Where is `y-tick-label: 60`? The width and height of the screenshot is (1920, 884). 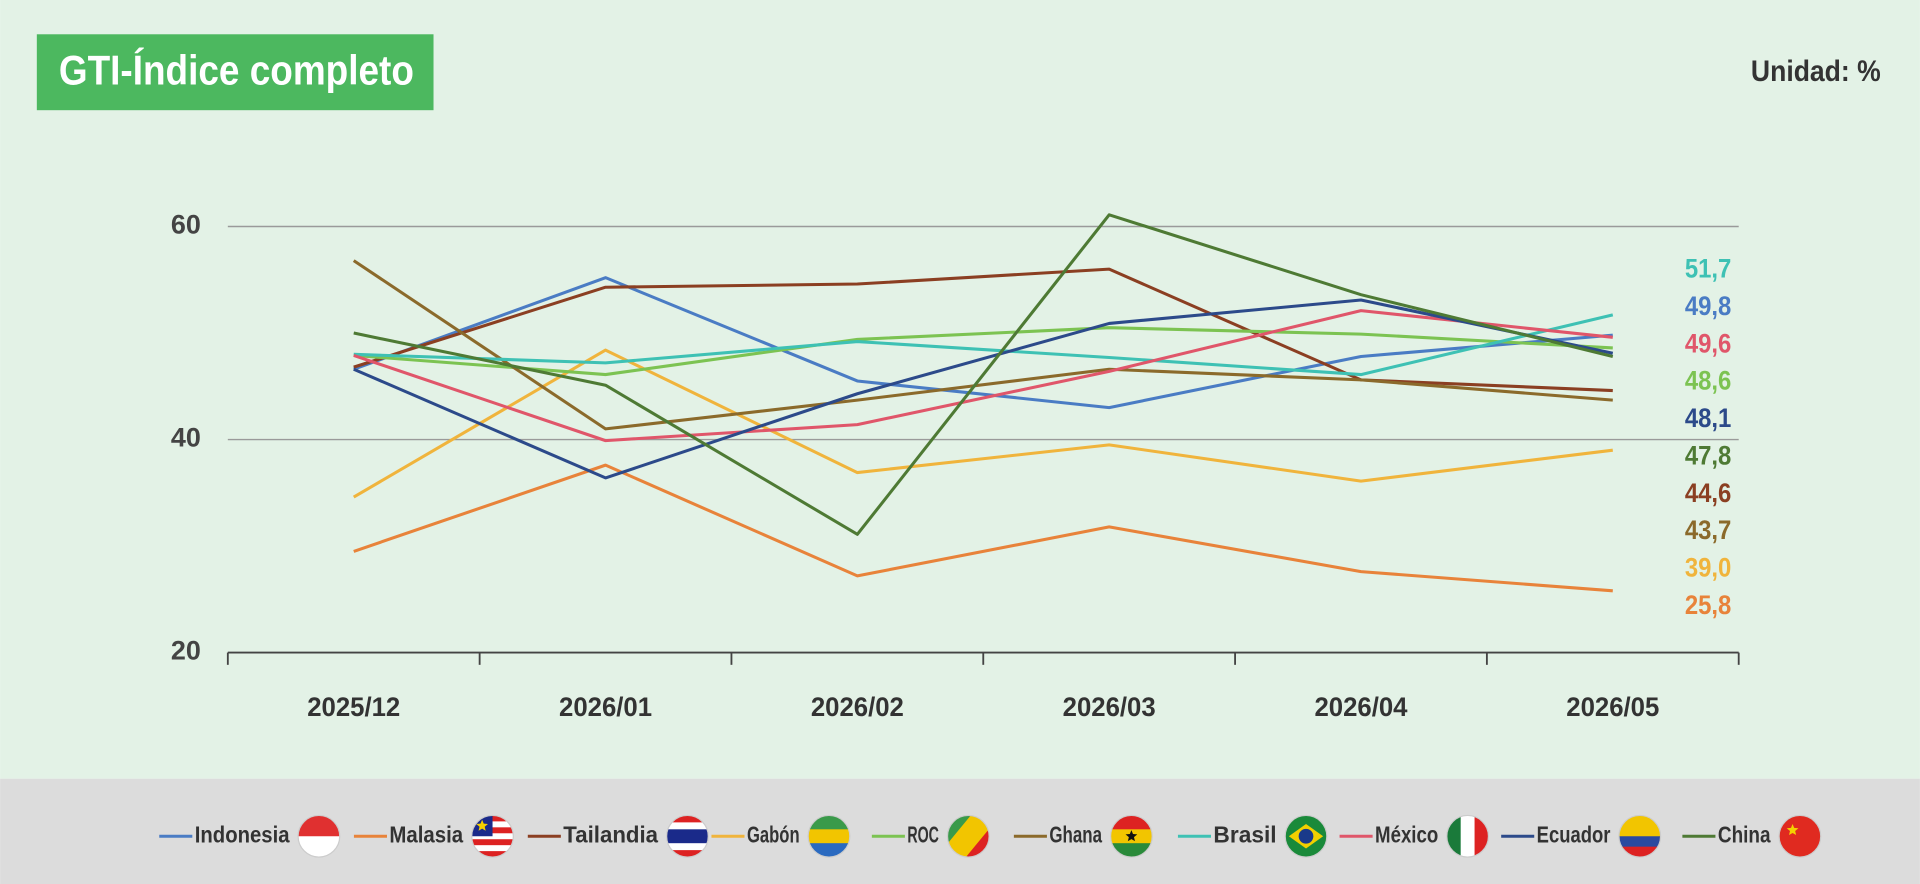
y-tick-label: 60 is located at coordinates (186, 225).